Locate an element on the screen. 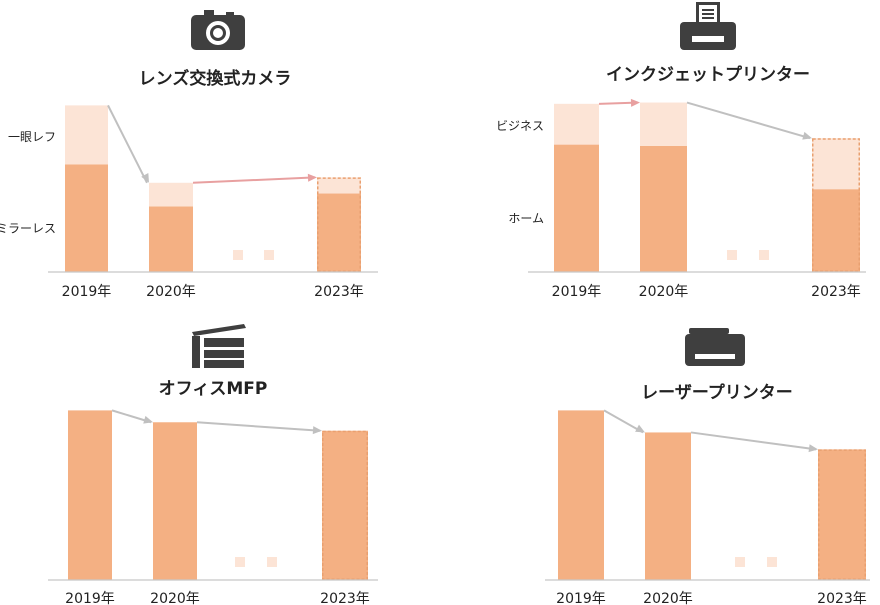  chart-title: オフィスMFP is located at coordinates (213, 389).